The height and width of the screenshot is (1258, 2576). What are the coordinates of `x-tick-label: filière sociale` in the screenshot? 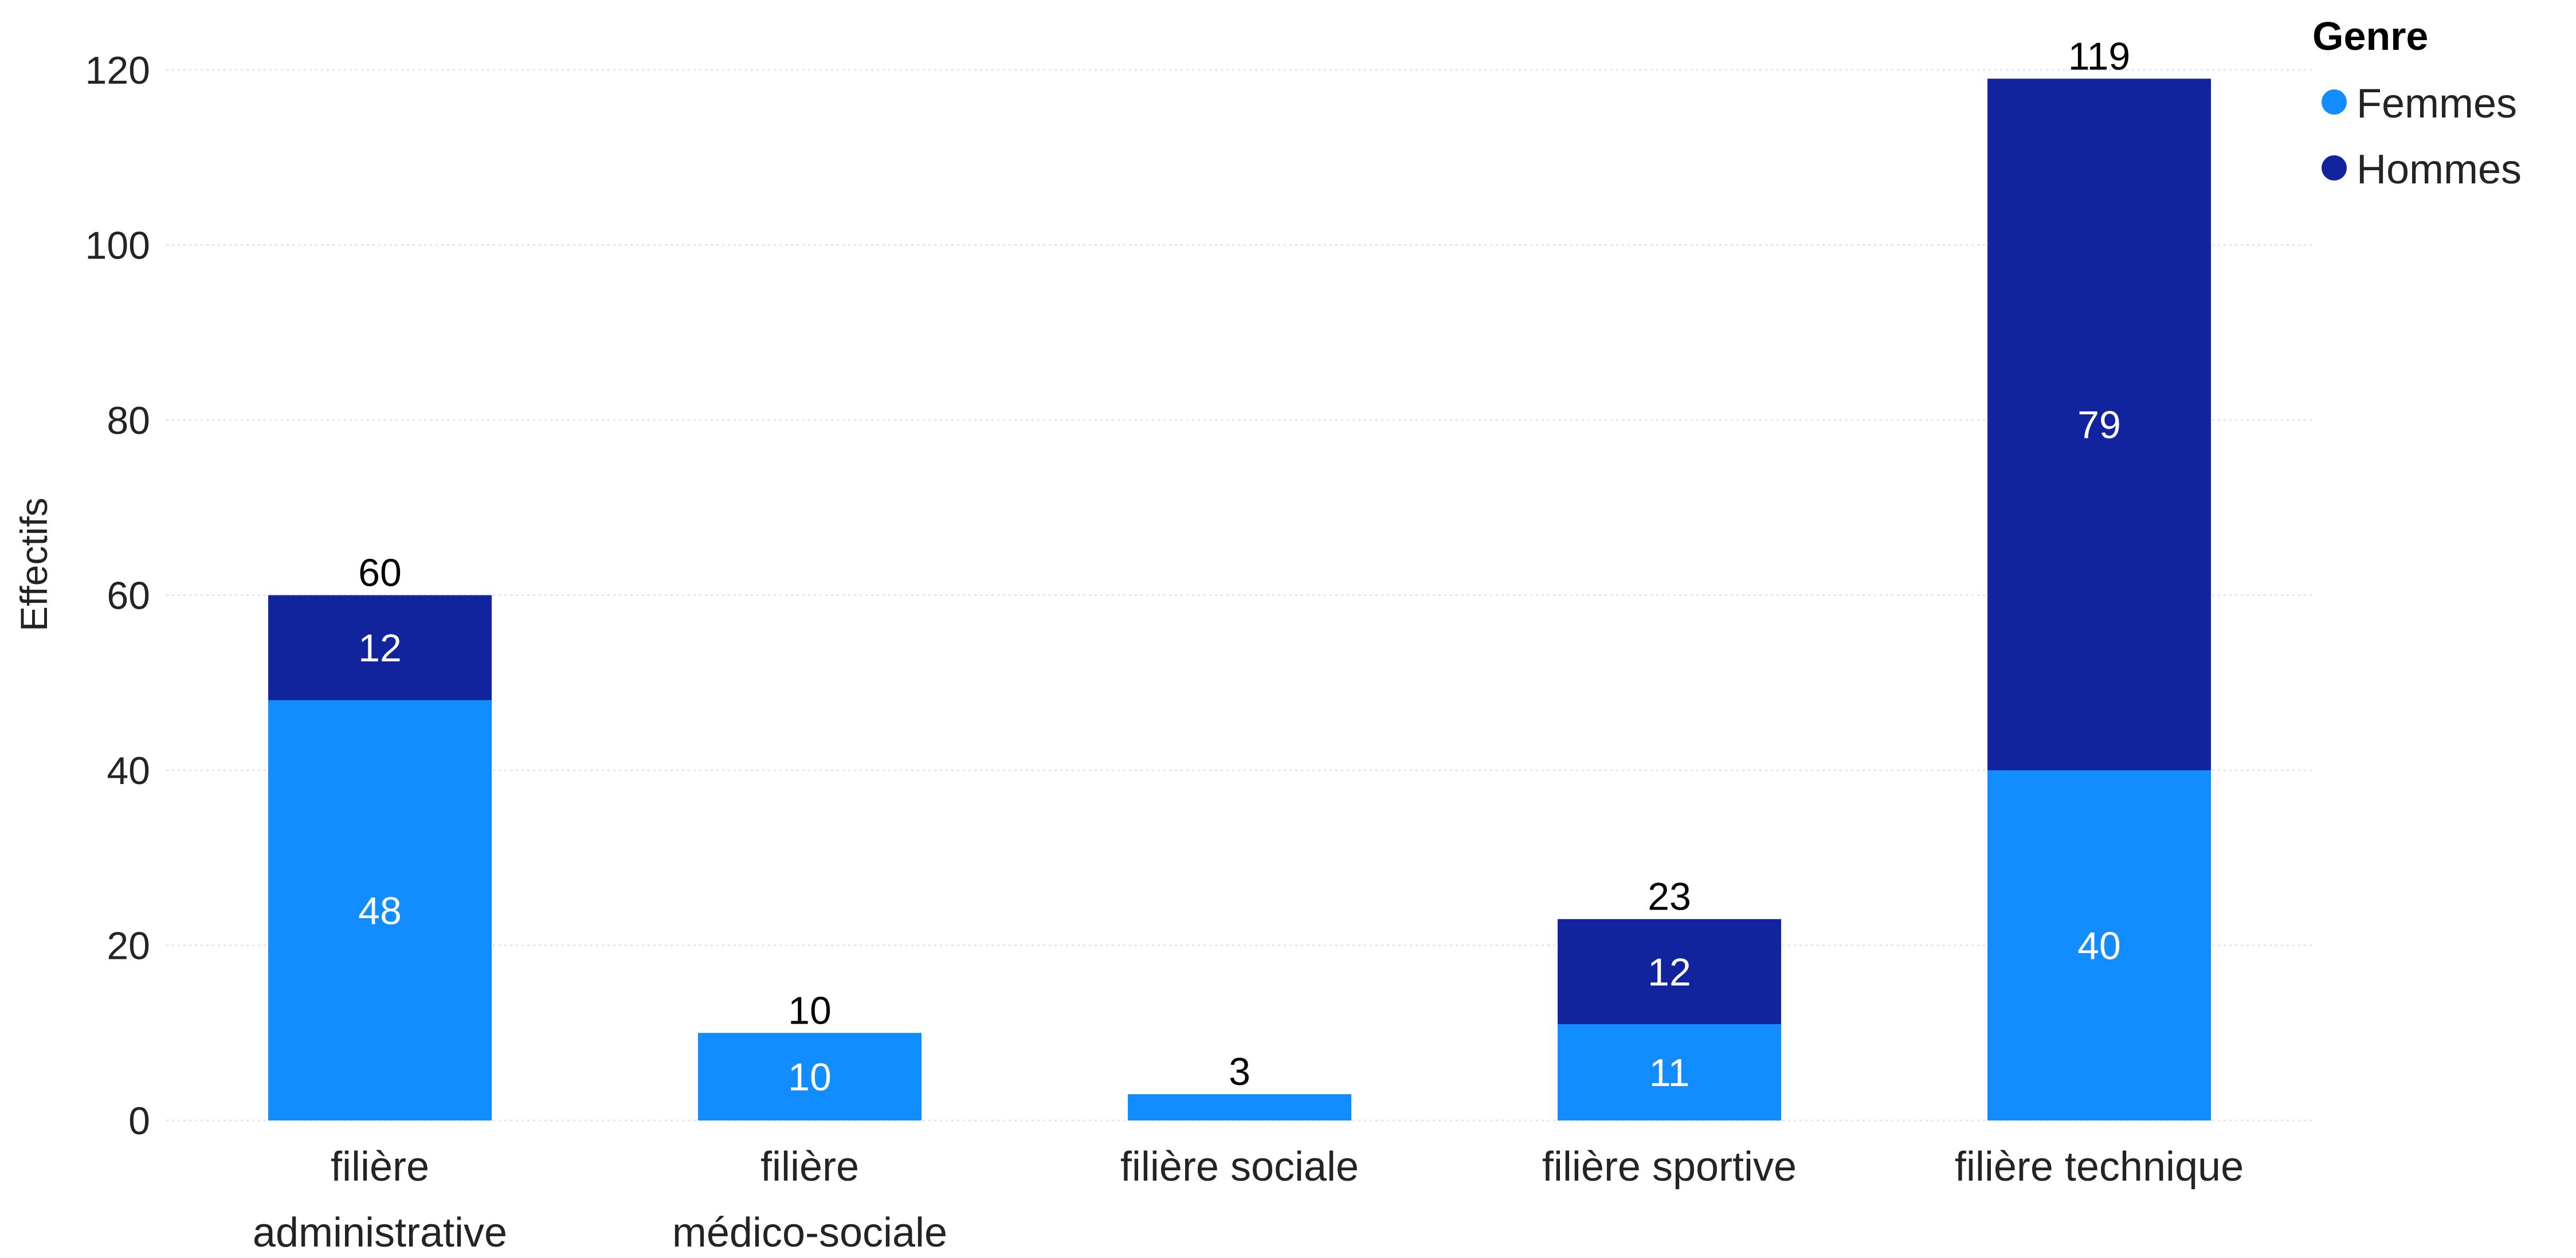 It's located at (1239, 1167).